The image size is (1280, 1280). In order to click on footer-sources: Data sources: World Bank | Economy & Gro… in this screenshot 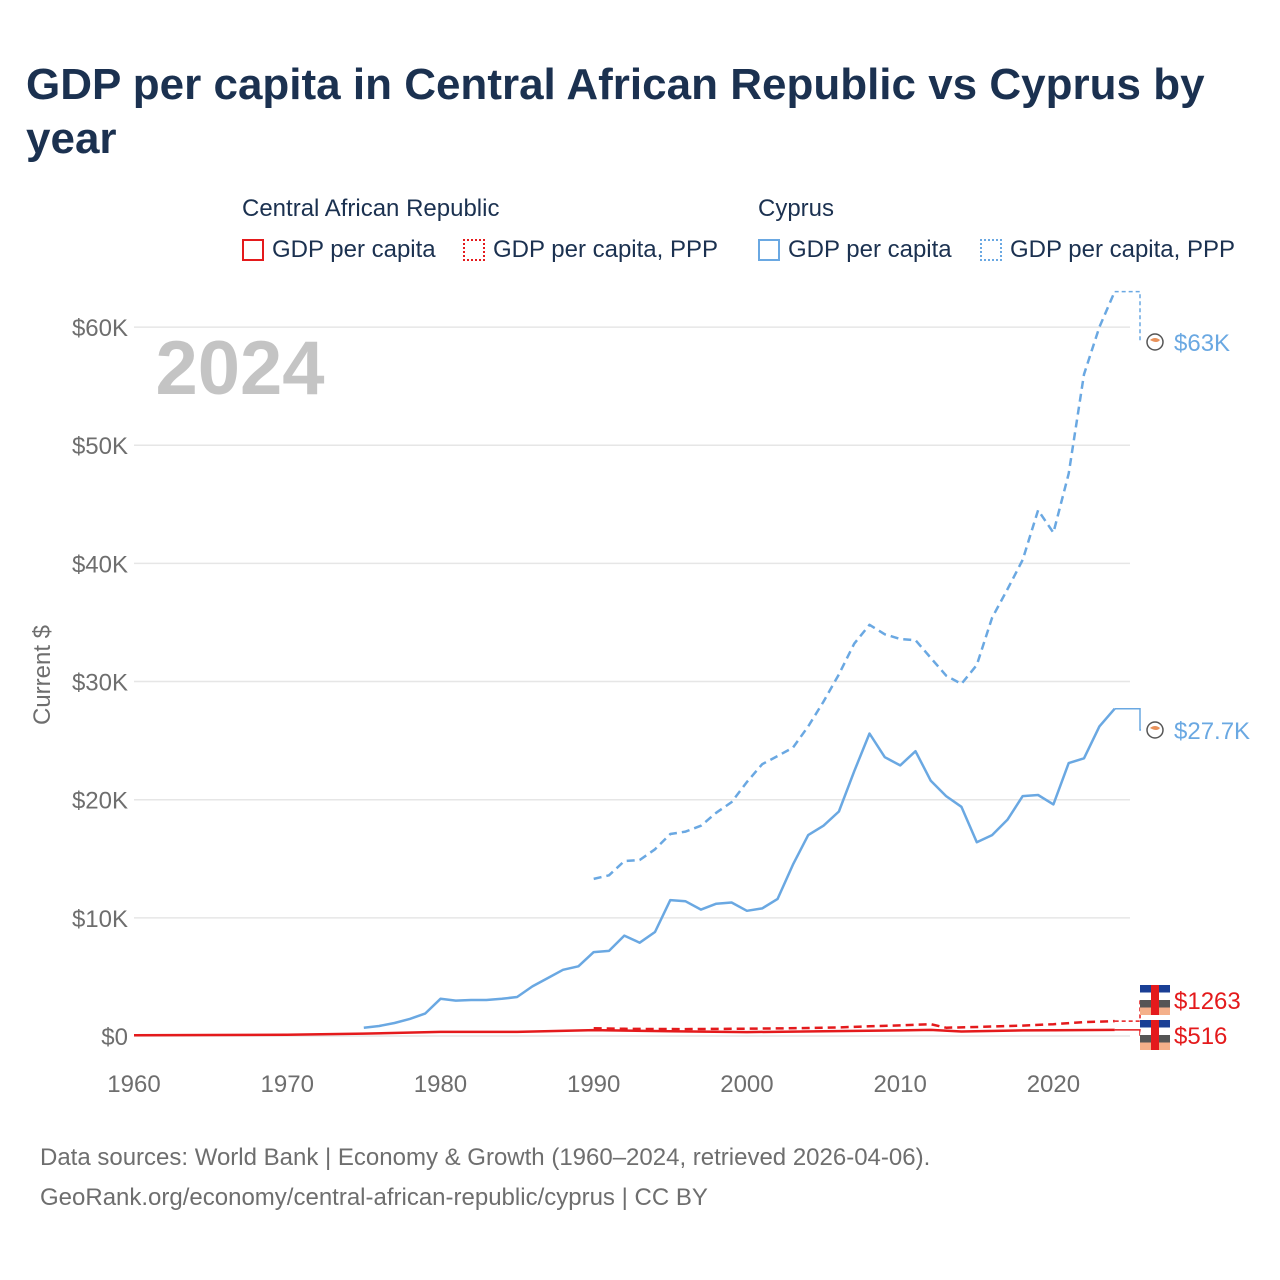, I will do `click(485, 1157)`.